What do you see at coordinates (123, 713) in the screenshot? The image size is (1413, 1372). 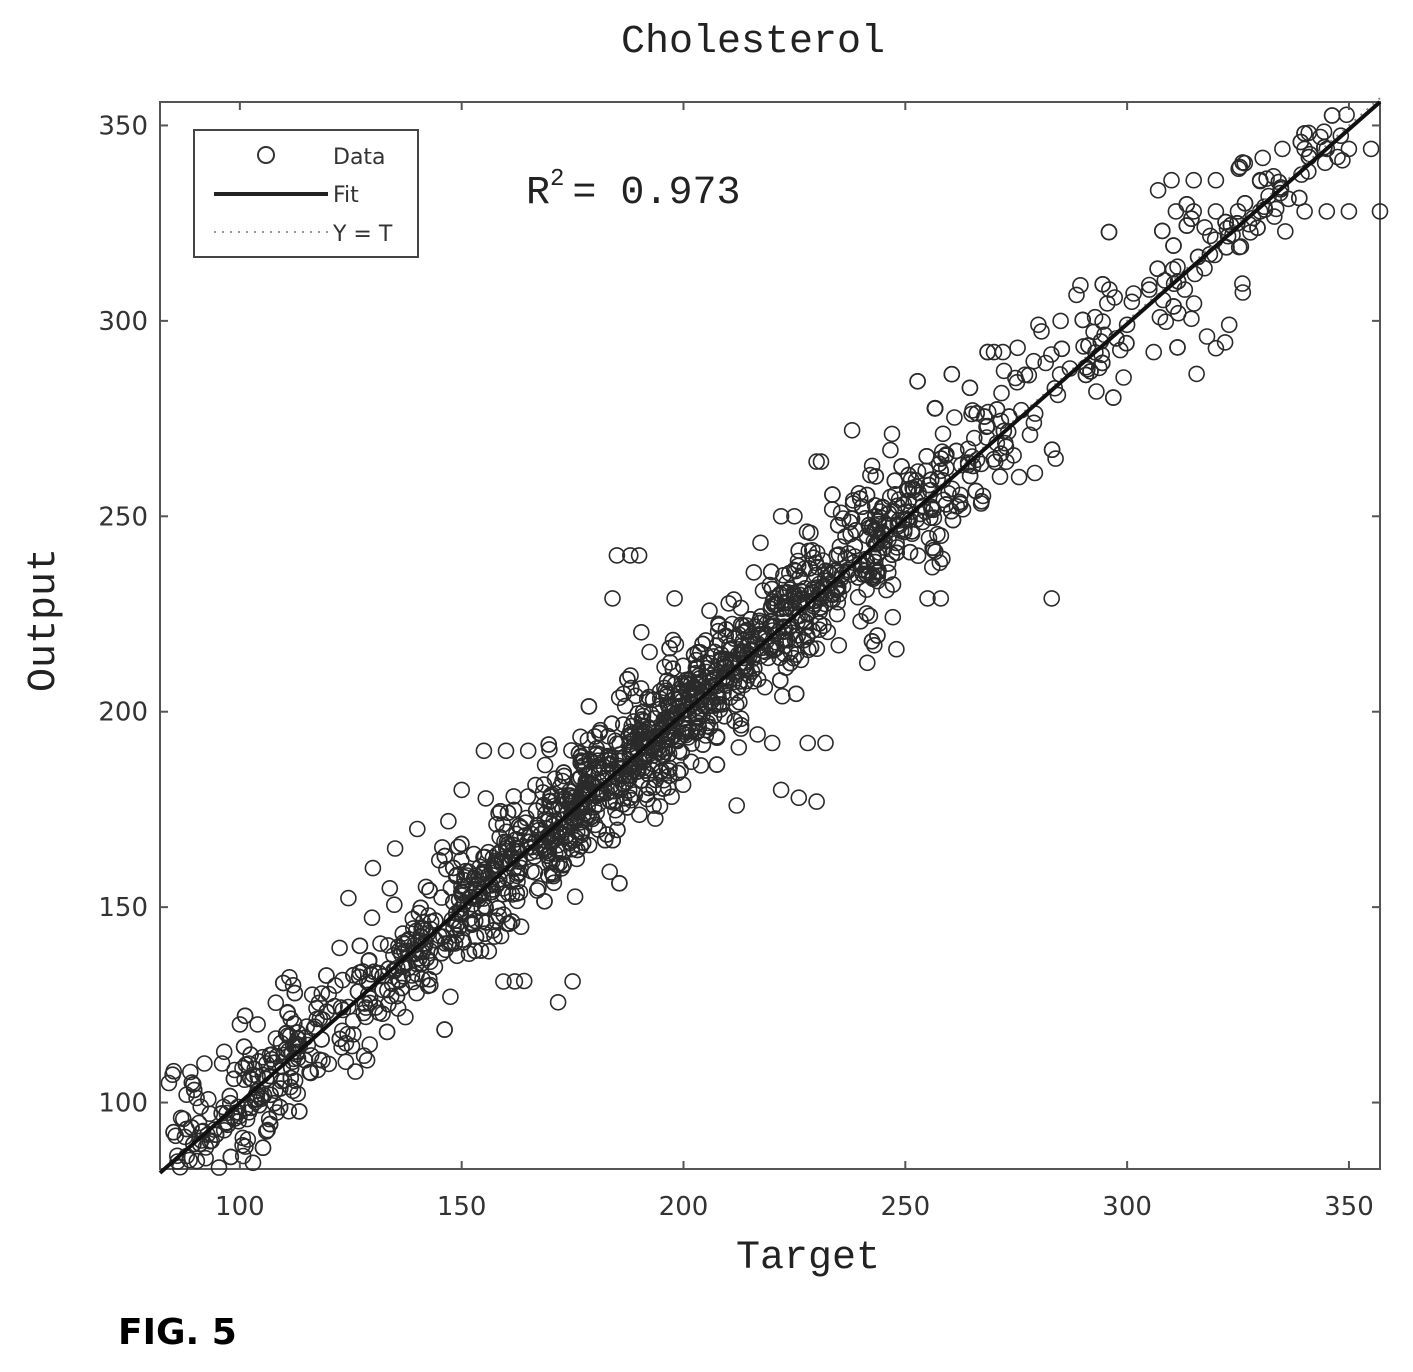 I see `y-tick-label: 200` at bounding box center [123, 713].